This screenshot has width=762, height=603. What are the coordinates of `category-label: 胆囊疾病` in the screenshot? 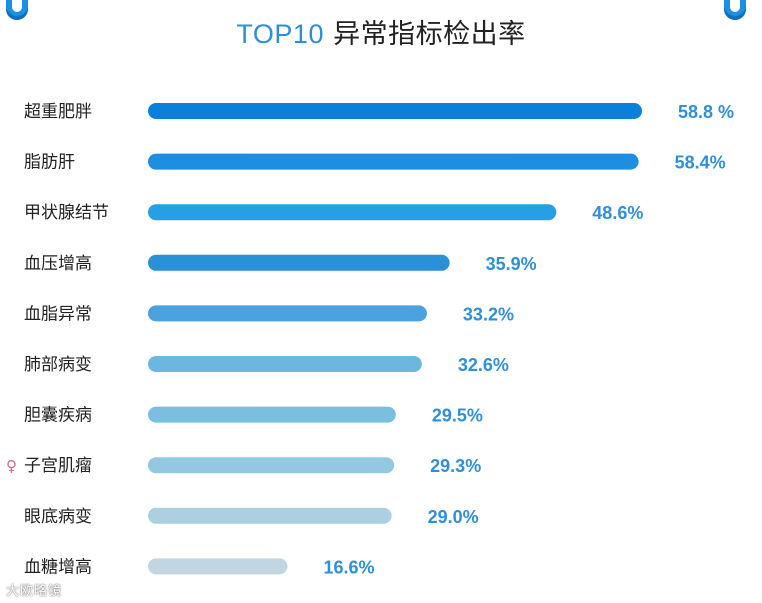 It's located at (58, 416).